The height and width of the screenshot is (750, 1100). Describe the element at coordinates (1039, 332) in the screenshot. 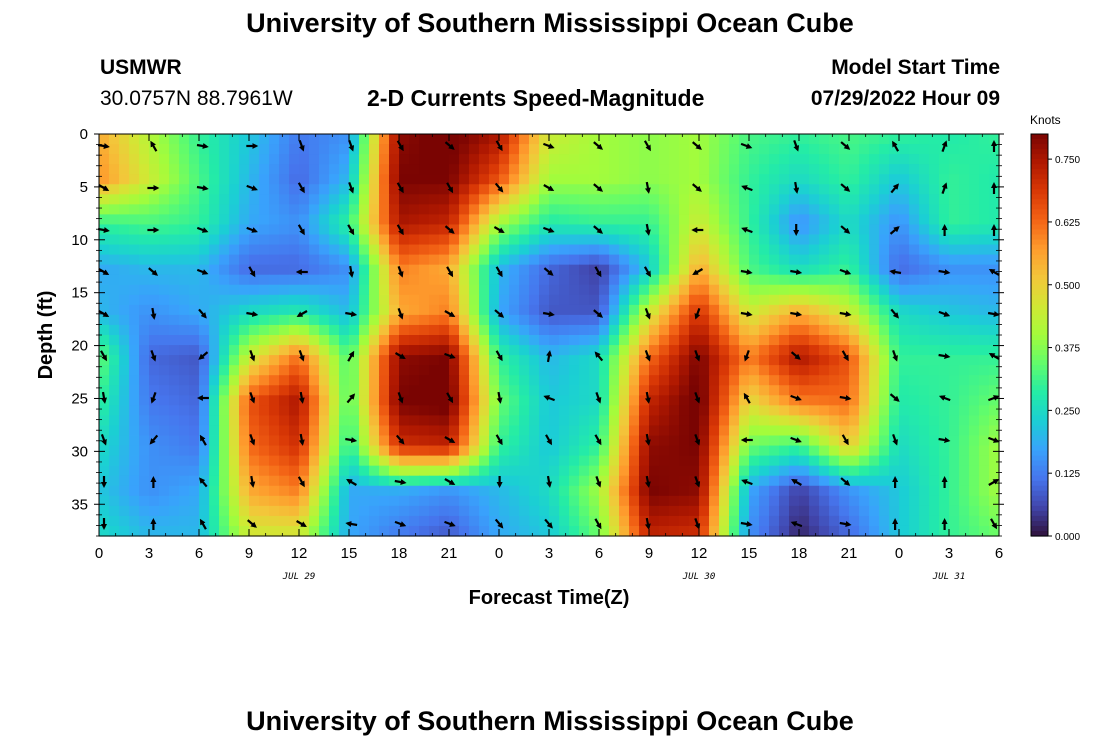

I see `colorbar-swatch` at that location.